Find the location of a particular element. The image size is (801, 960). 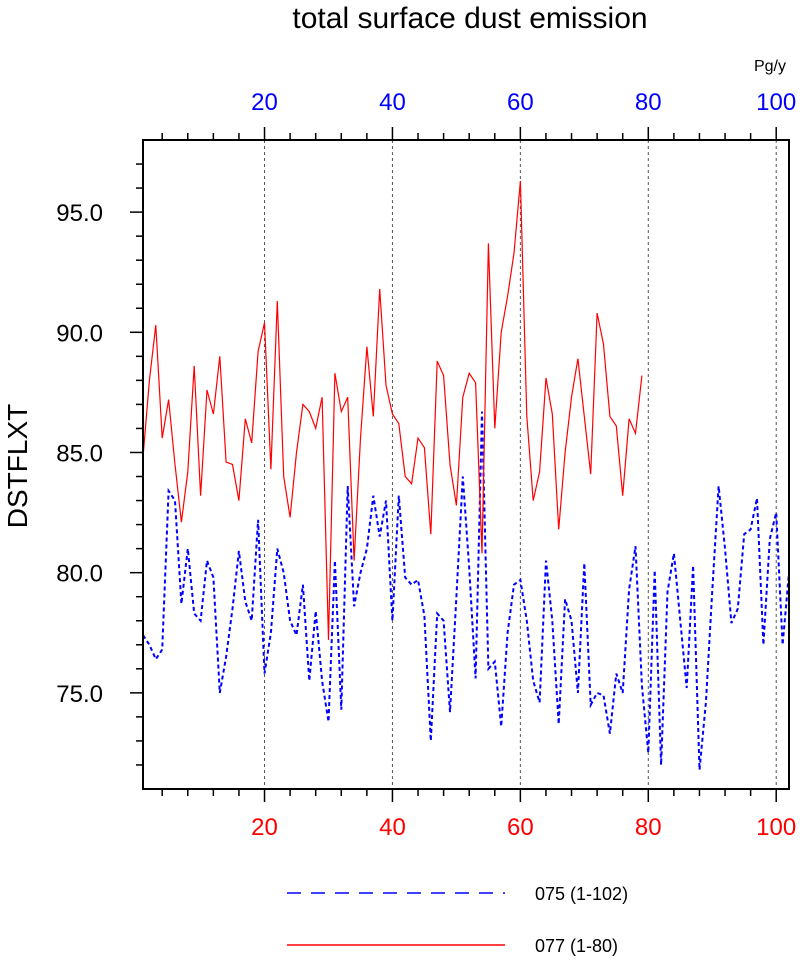

x-tick-label-bottom: 60 is located at coordinates (520, 827).